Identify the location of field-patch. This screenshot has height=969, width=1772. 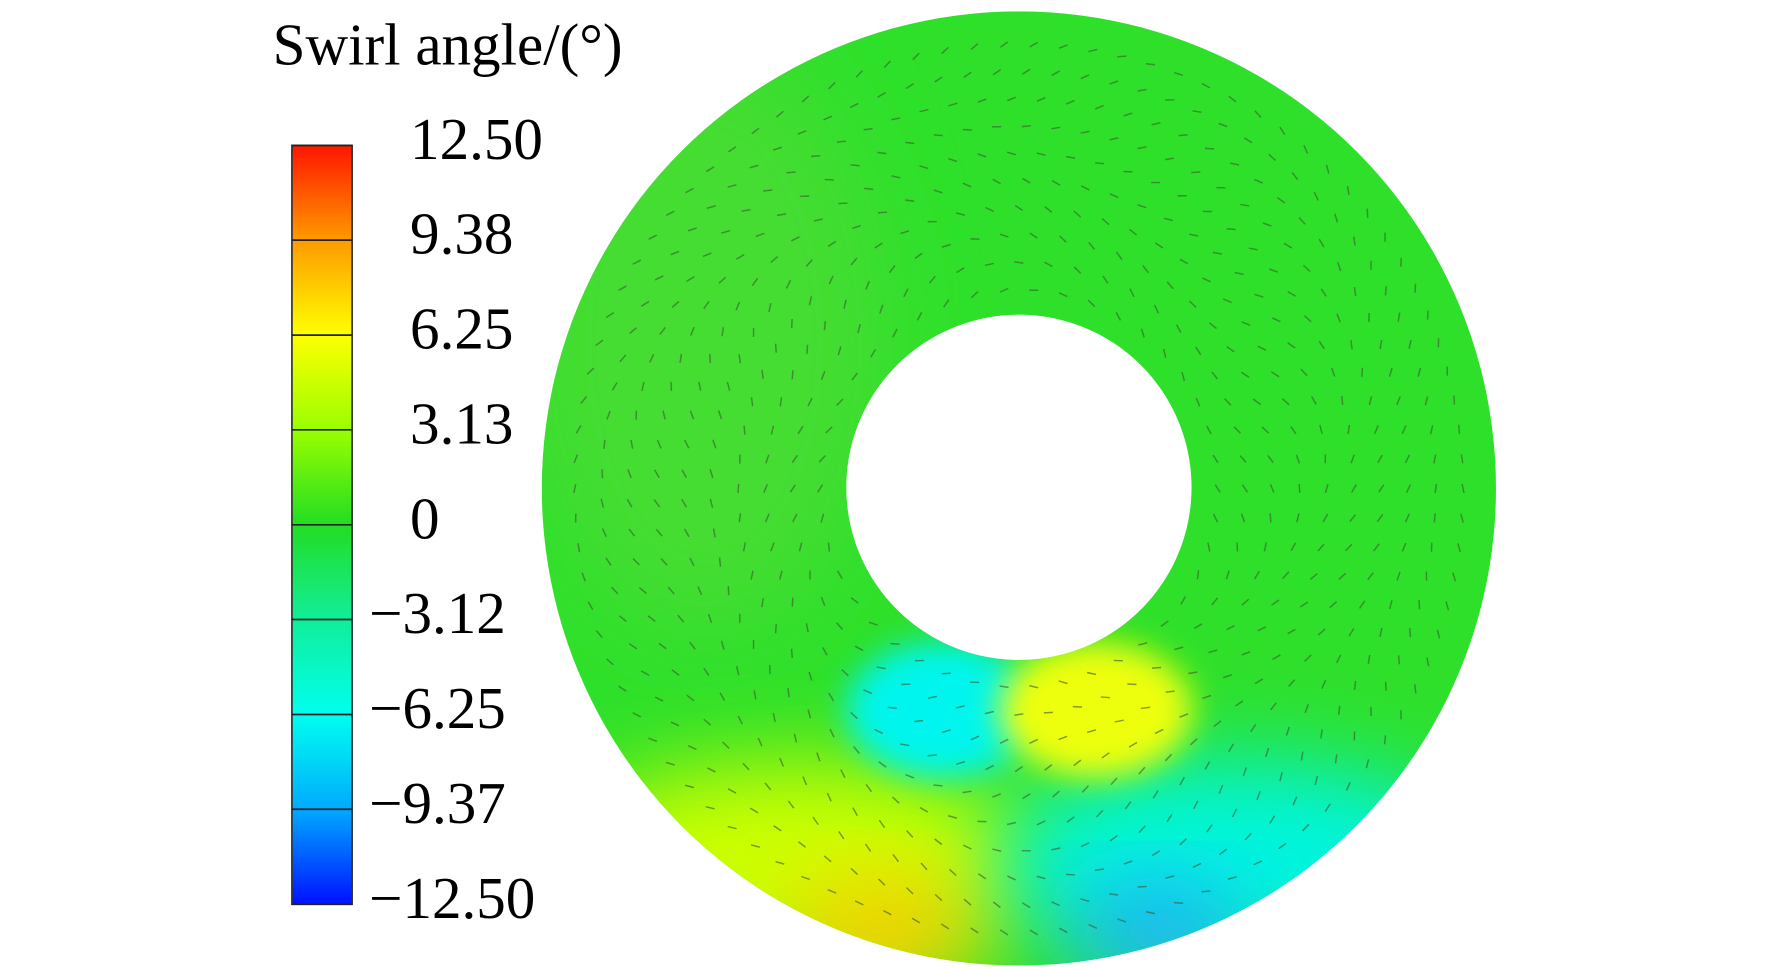
(1096, 710).